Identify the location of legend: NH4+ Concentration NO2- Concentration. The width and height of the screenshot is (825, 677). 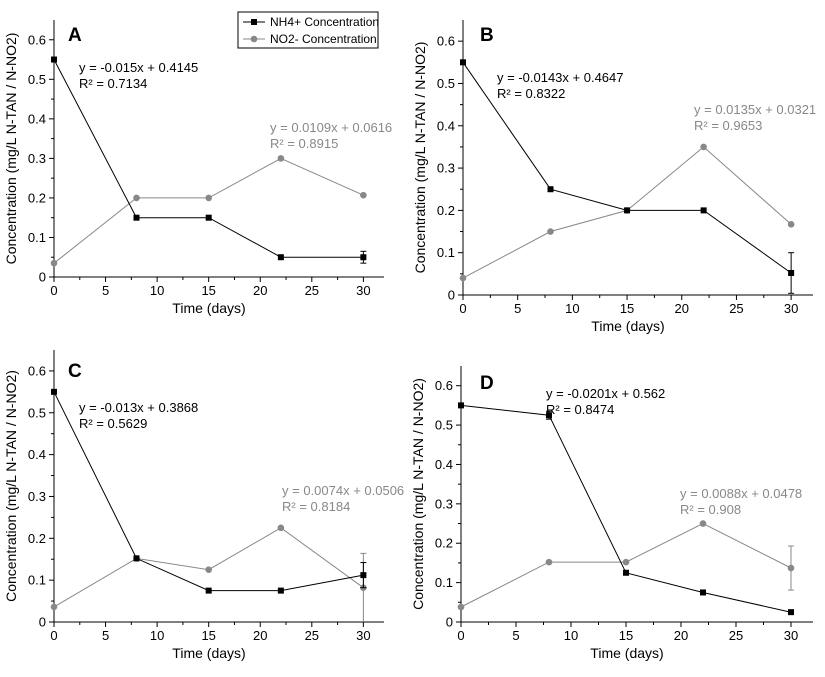
(308, 30).